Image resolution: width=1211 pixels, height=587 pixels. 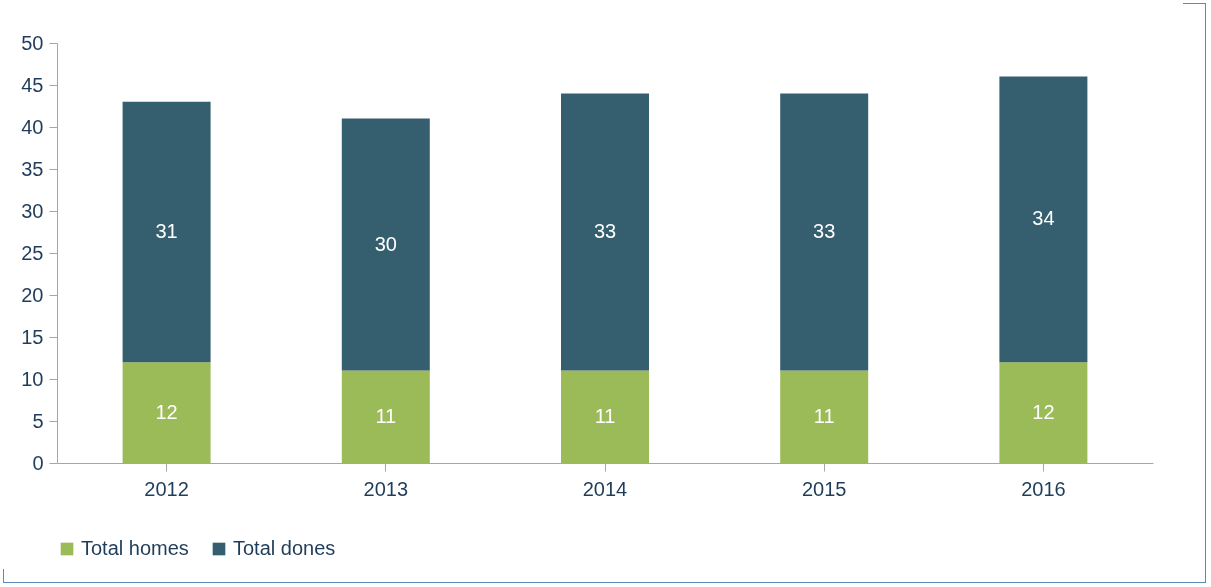 I want to click on data-label: 34, so click(x=1043, y=218).